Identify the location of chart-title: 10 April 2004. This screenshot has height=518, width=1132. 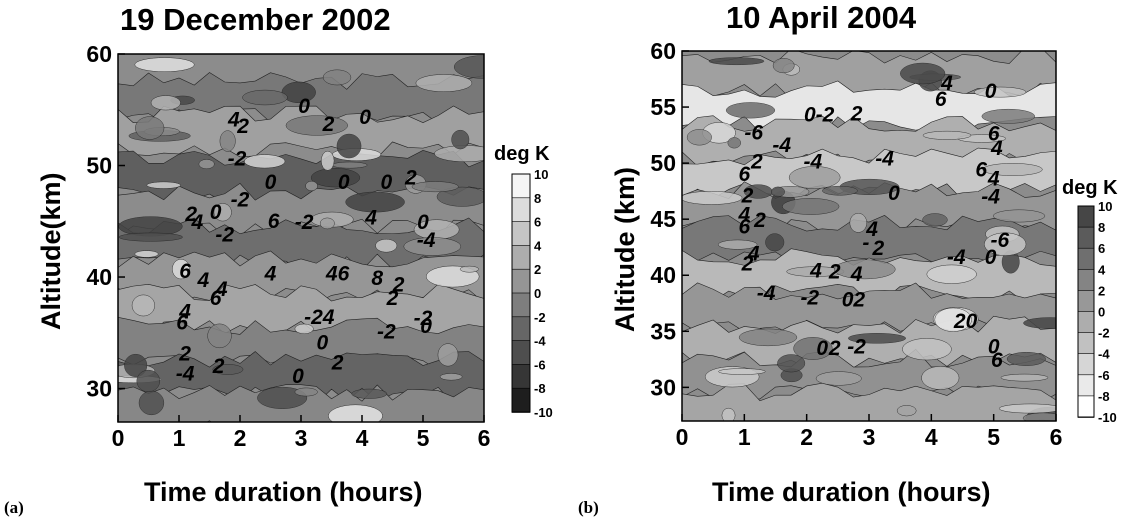
(821, 17).